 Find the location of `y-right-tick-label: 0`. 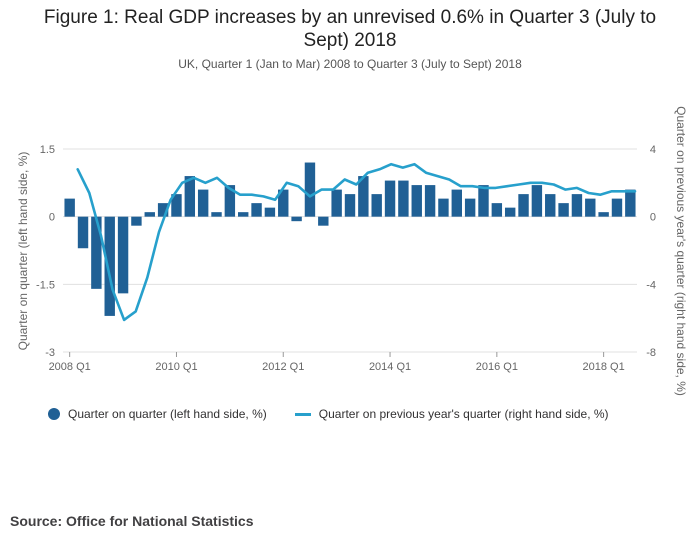

y-right-tick-label: 0 is located at coordinates (653, 218).